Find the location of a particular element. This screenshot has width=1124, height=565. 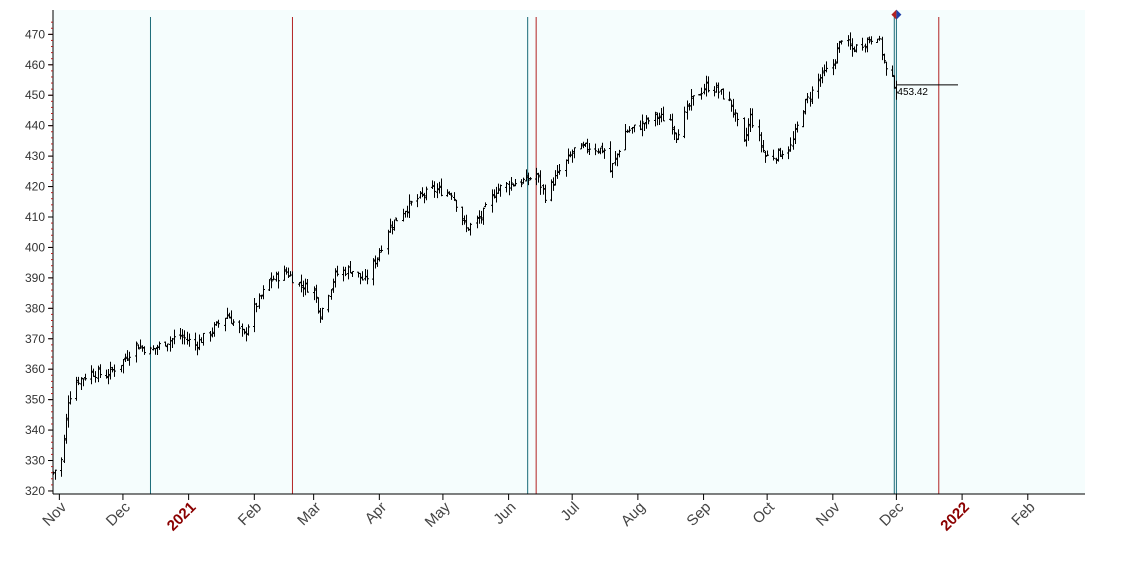

y-tick-label: 410 is located at coordinates (35, 217).